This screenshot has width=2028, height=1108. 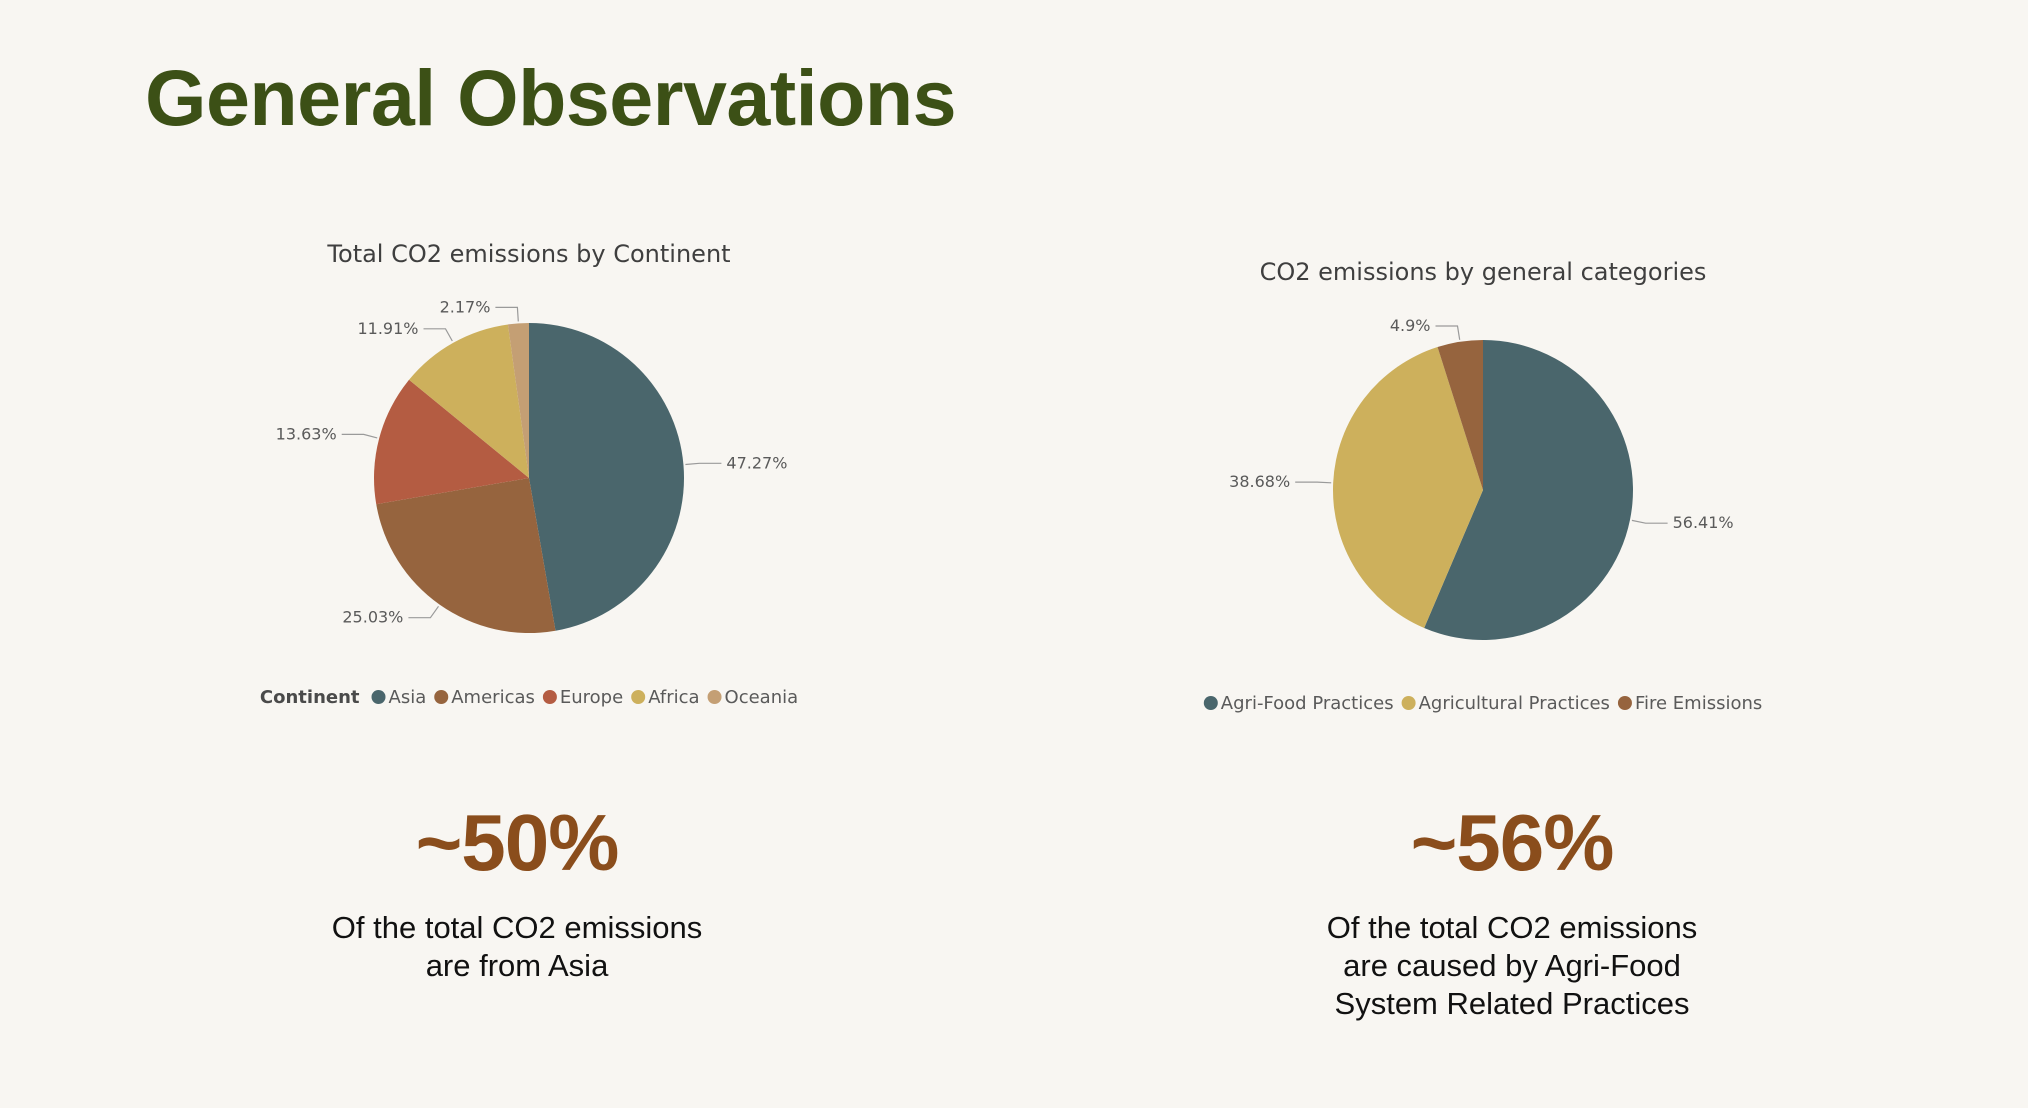 I want to click on slice-agricultural-practices, so click(x=1407, y=487).